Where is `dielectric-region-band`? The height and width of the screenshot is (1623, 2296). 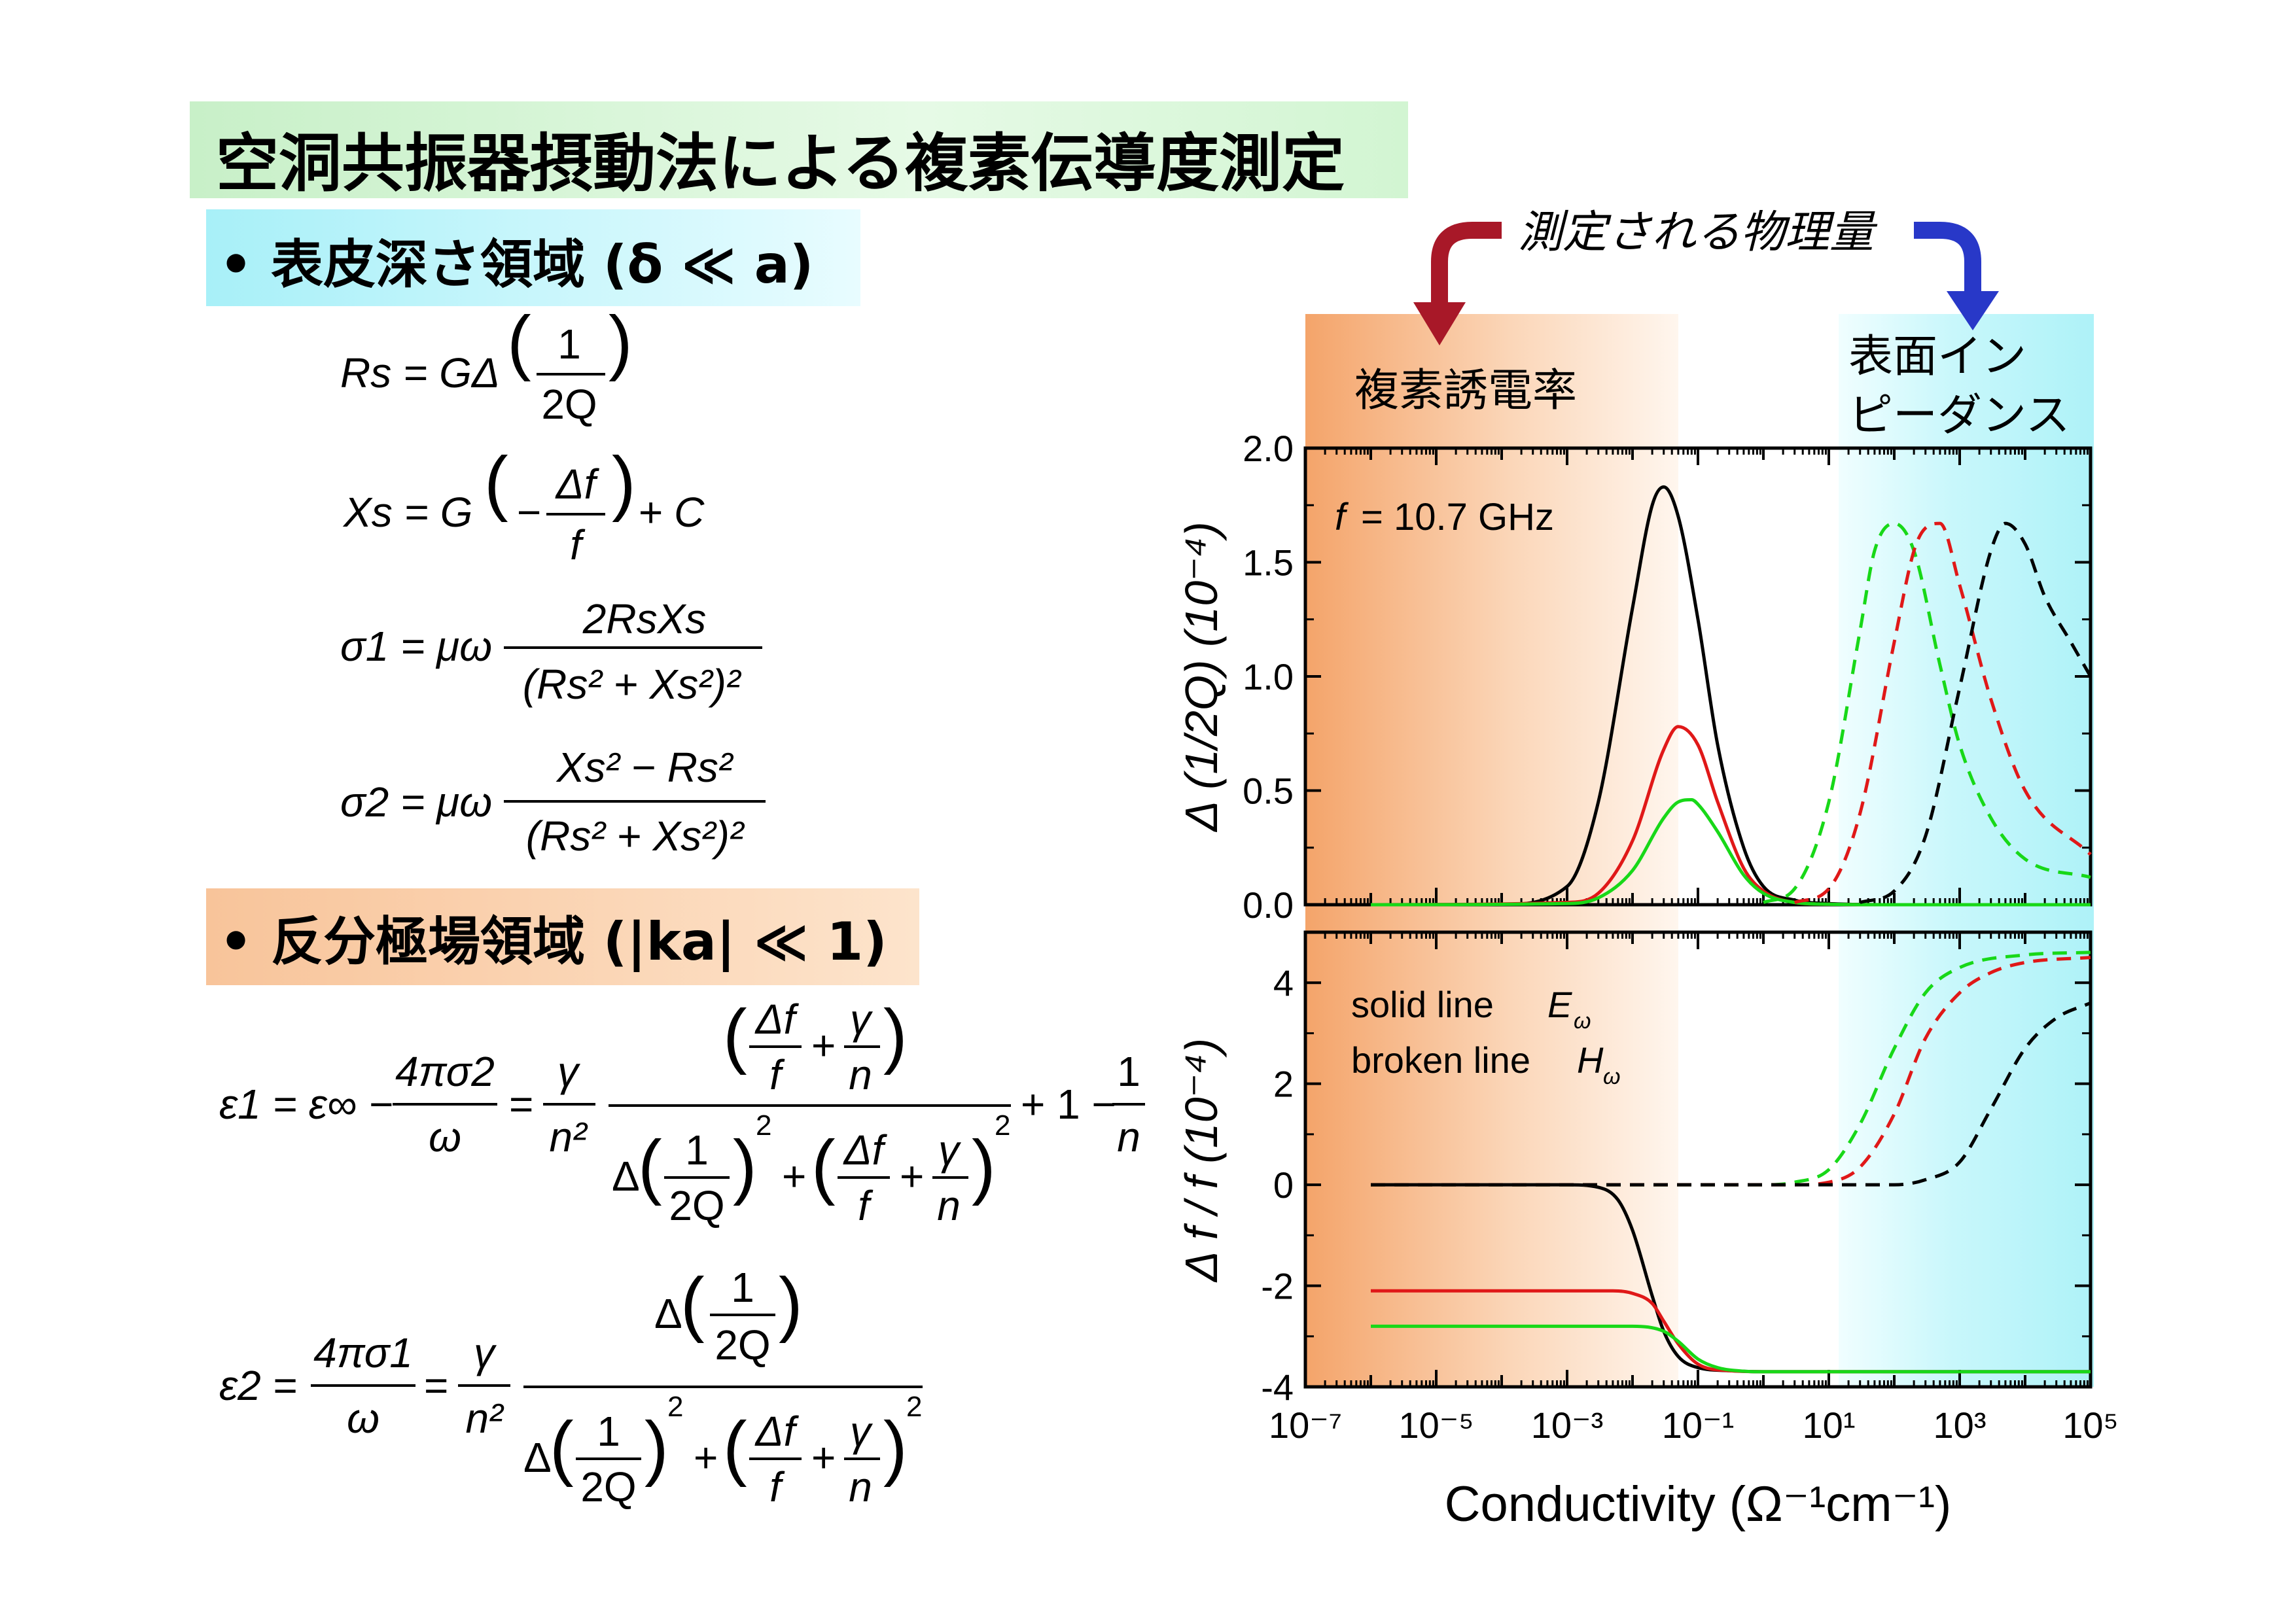 dielectric-region-band is located at coordinates (1491, 850).